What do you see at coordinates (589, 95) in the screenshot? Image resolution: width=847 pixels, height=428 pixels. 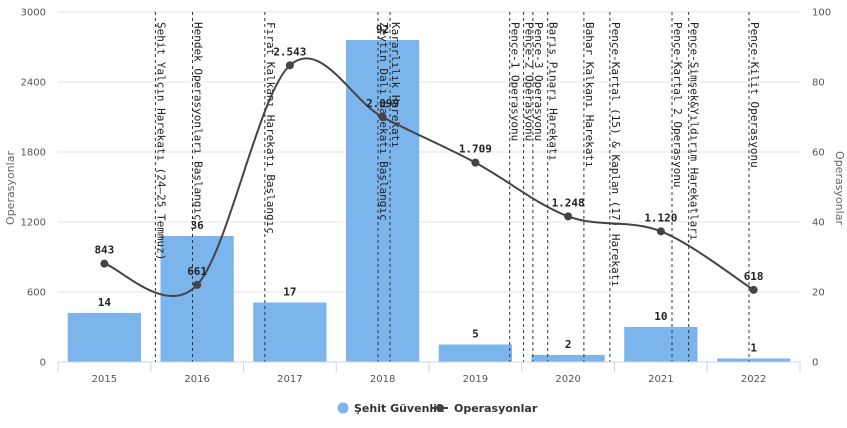 I see `event-label: Bahar Kalkanı Harekatı` at bounding box center [589, 95].